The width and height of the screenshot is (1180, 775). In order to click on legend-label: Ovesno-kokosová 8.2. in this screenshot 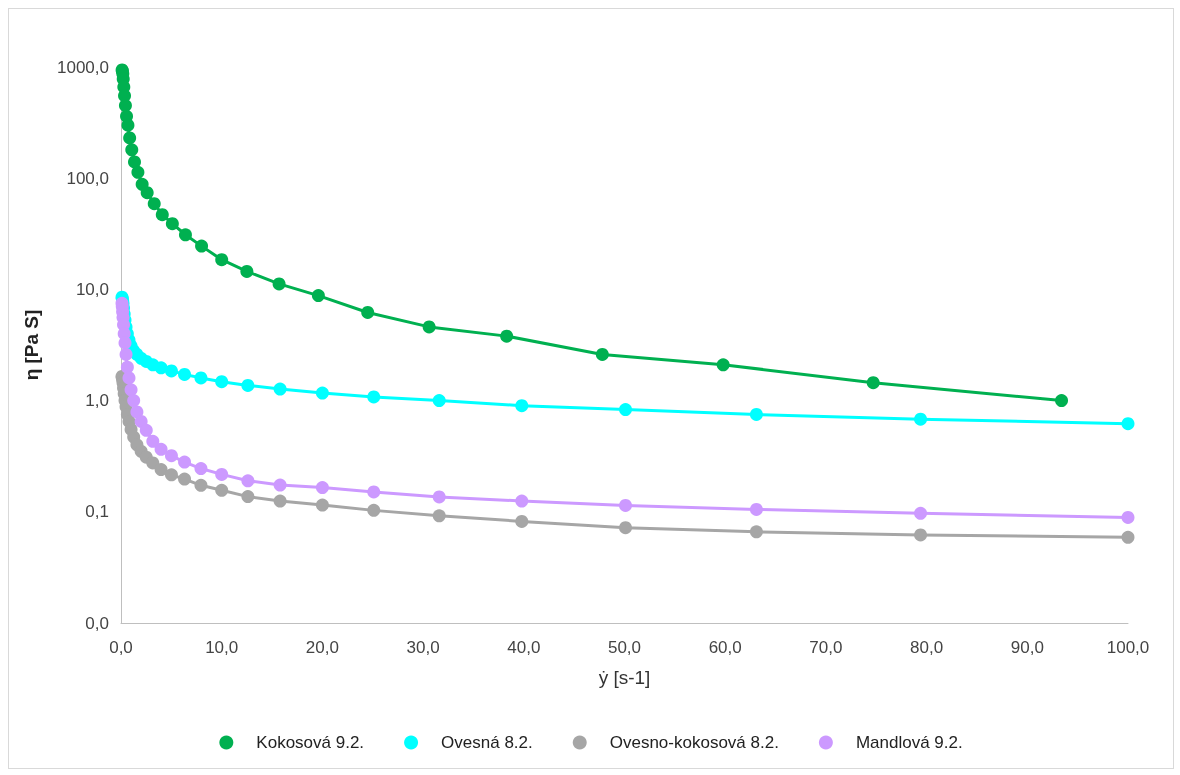, I will do `click(694, 742)`.